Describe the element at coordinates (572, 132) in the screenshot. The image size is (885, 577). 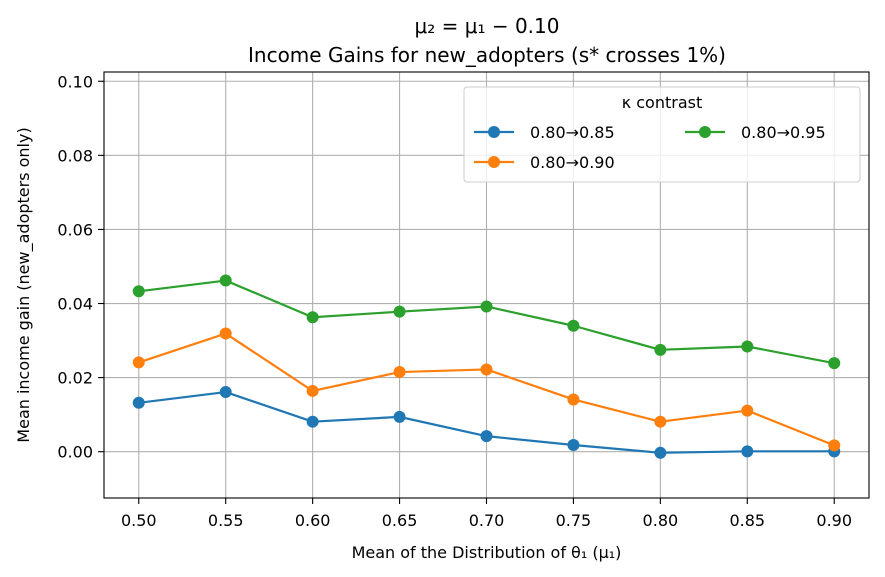
I see `legend-label-0: 0.80→0.85` at that location.